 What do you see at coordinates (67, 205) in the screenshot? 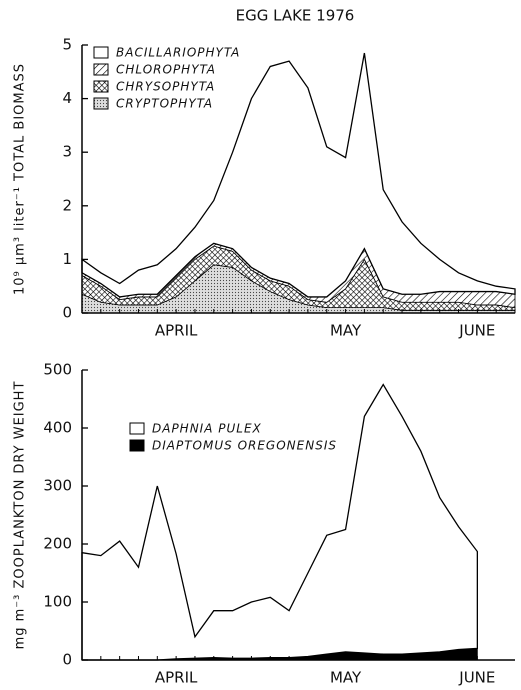
I see `y-tick-label: 2` at bounding box center [67, 205].